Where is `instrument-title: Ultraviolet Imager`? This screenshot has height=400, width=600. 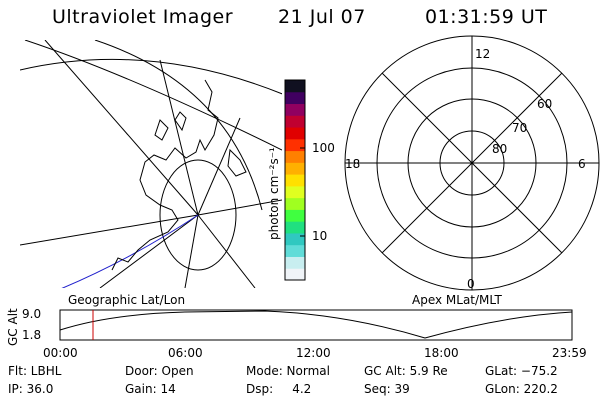
instrument-title: Ultraviolet Imager is located at coordinates (143, 17).